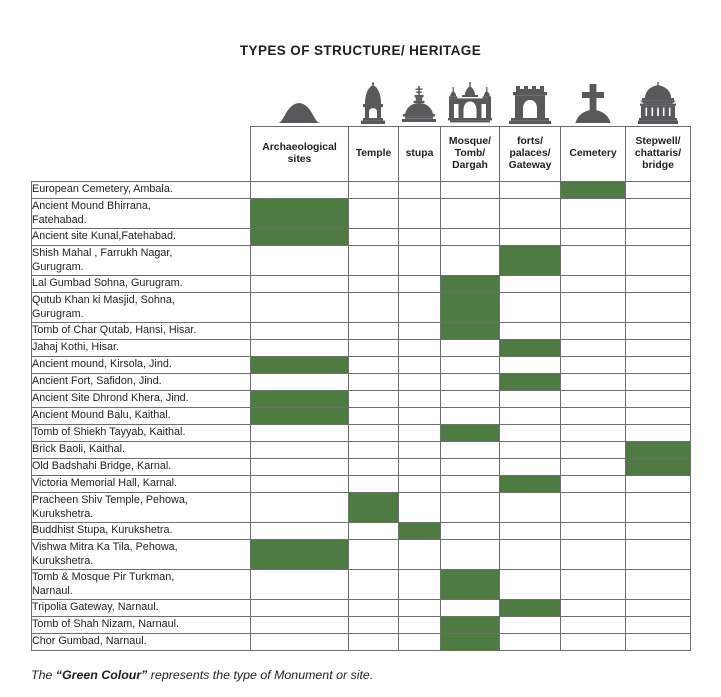 This screenshot has width=721, height=697. Describe the element at coordinates (361, 399) in the screenshot. I see `table-row: Ancient Site Dhrond Khera, Jind.` at that location.